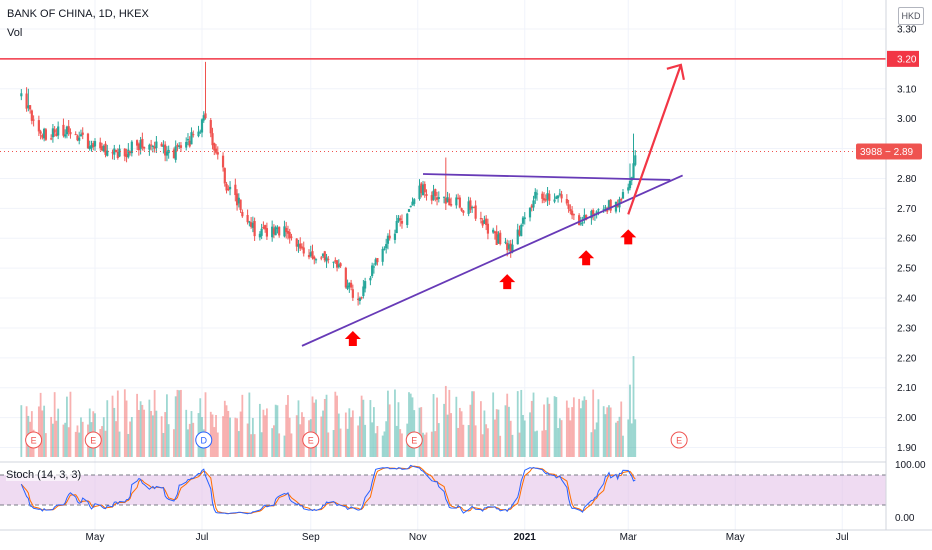 The width and height of the screenshot is (932, 550). I want to click on horizontal-resistance-line, so click(546, 177).